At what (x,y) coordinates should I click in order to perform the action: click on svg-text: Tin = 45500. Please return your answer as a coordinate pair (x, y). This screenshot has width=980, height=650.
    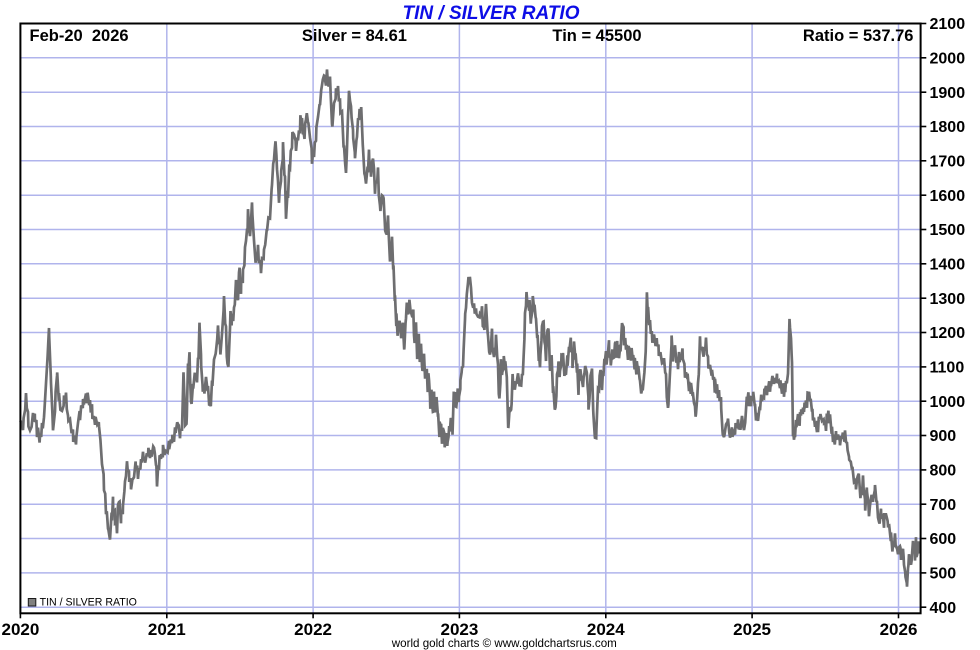
    Looking at the image, I should click on (596, 36).